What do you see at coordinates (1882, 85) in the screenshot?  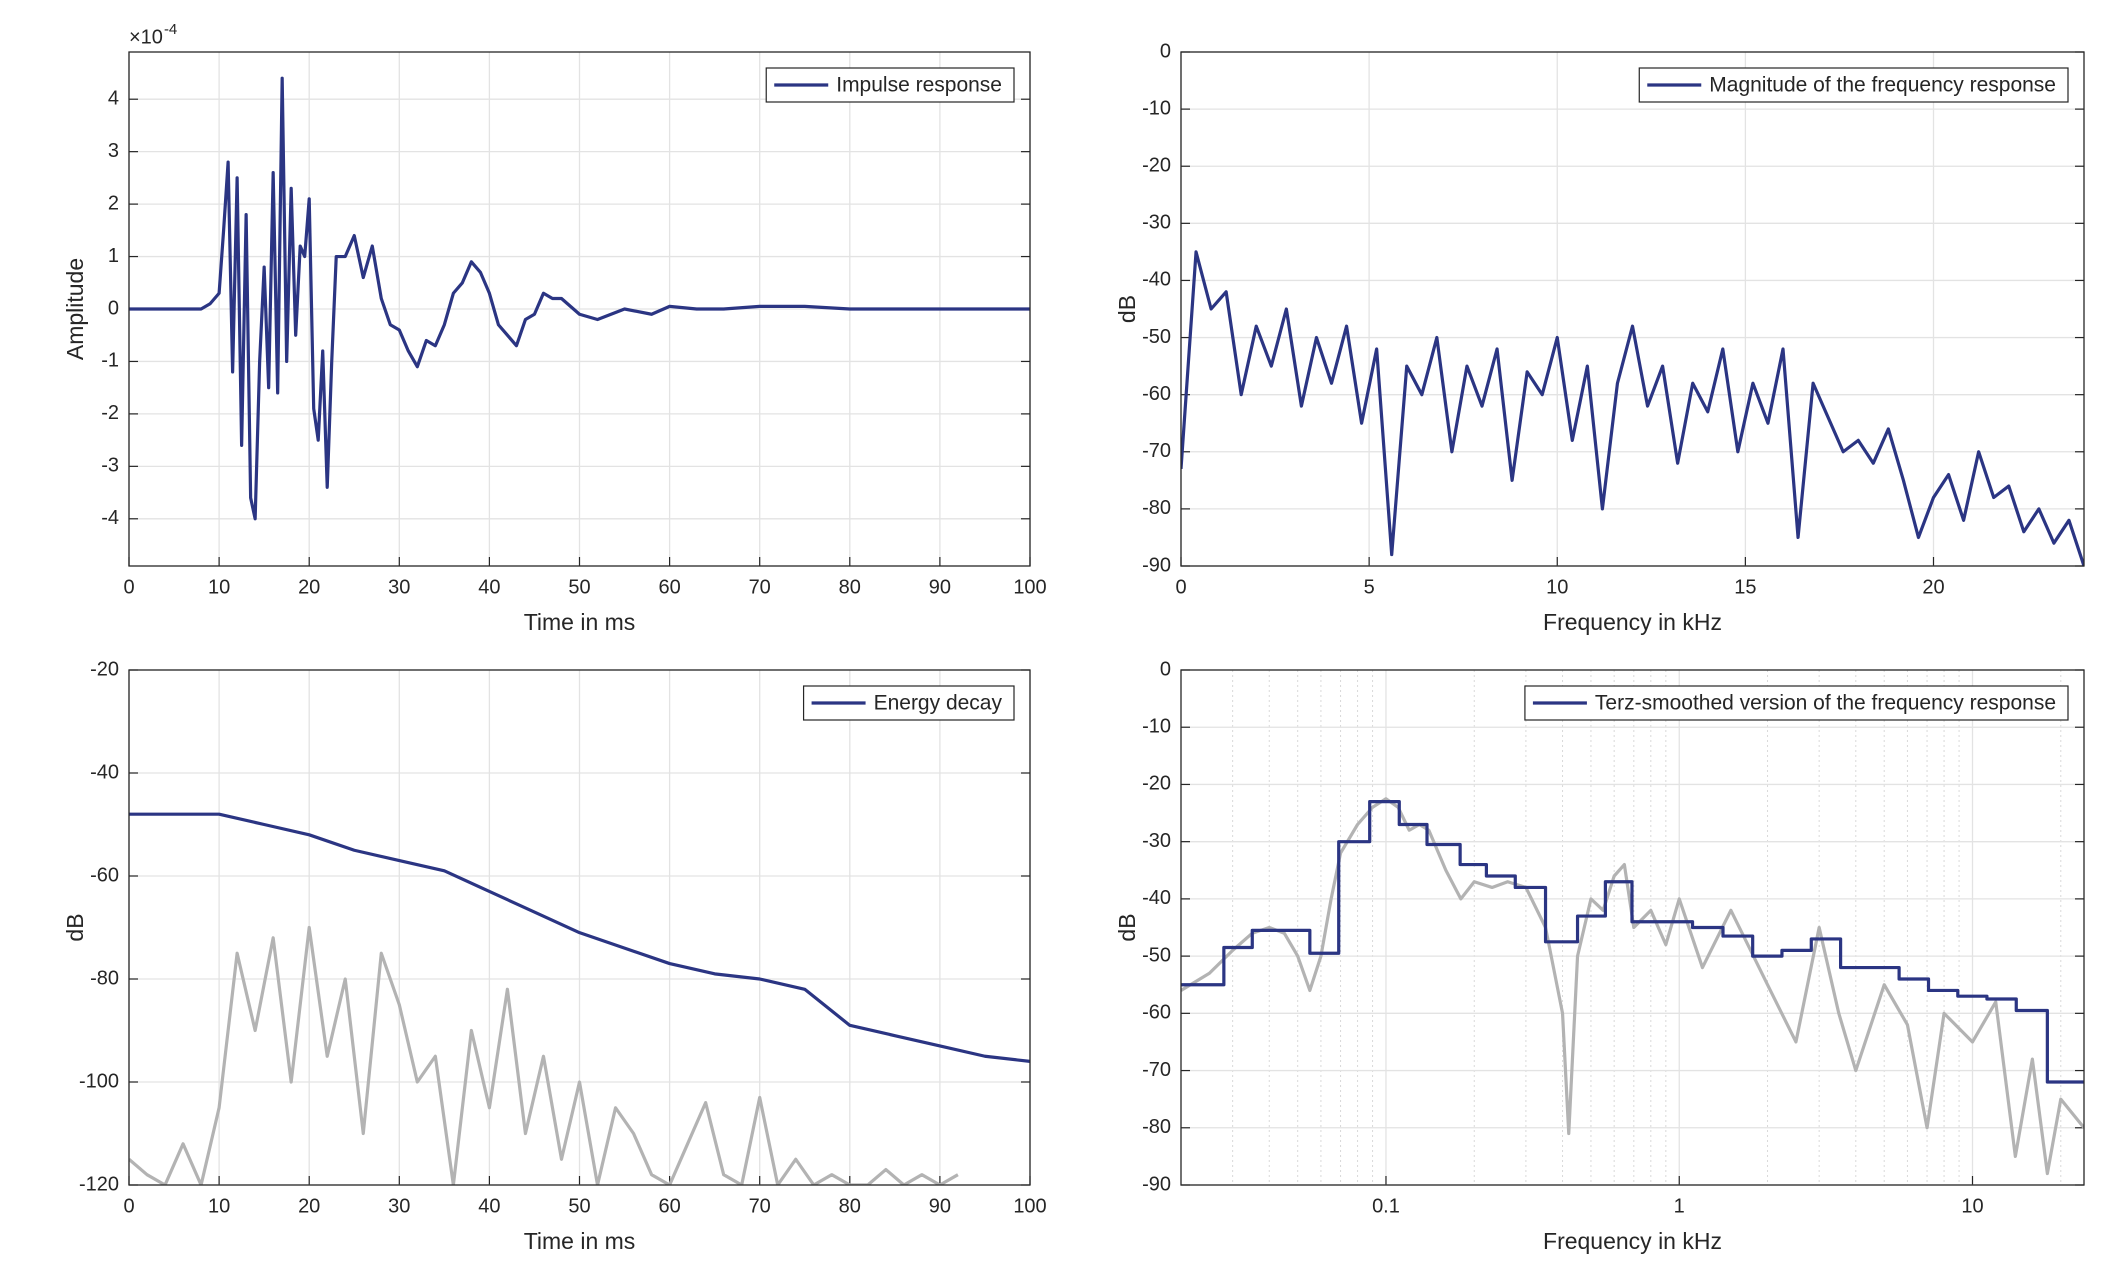 I see `legend-label: Magnitude of the frequency response` at bounding box center [1882, 85].